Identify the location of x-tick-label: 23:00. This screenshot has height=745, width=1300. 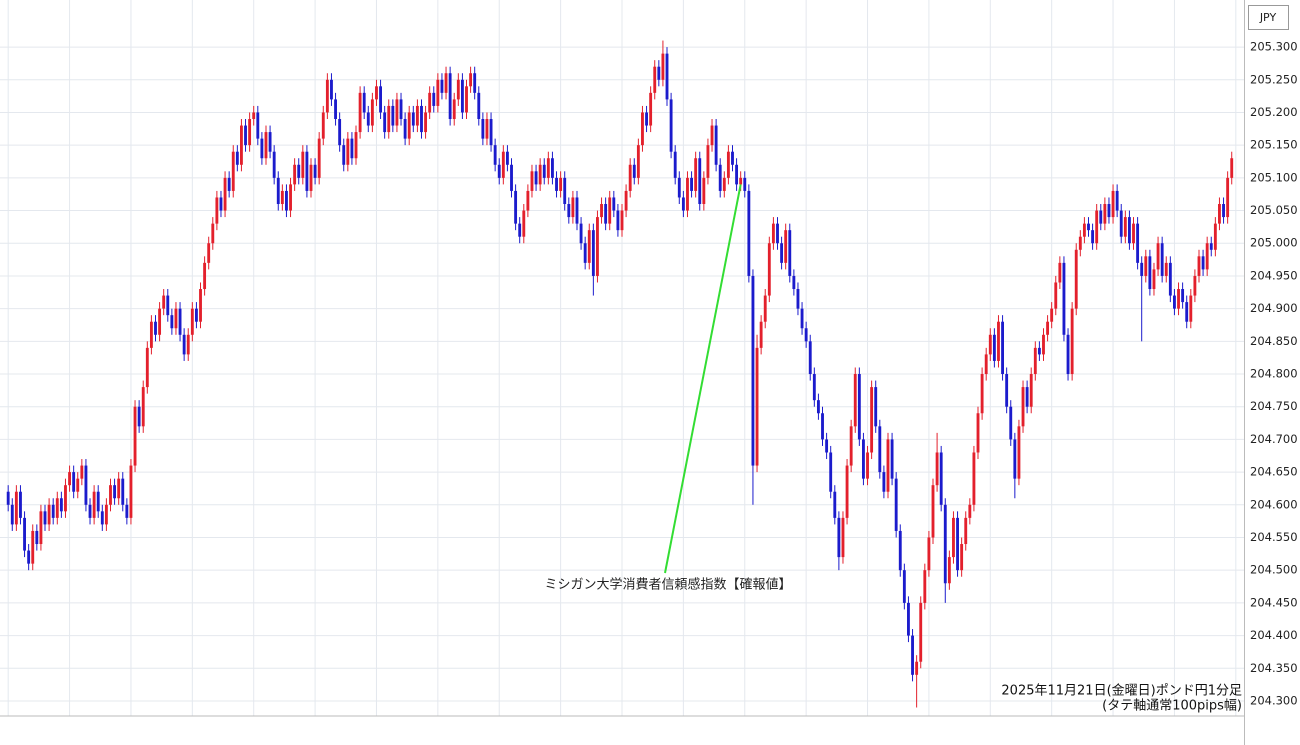
(499, 730).